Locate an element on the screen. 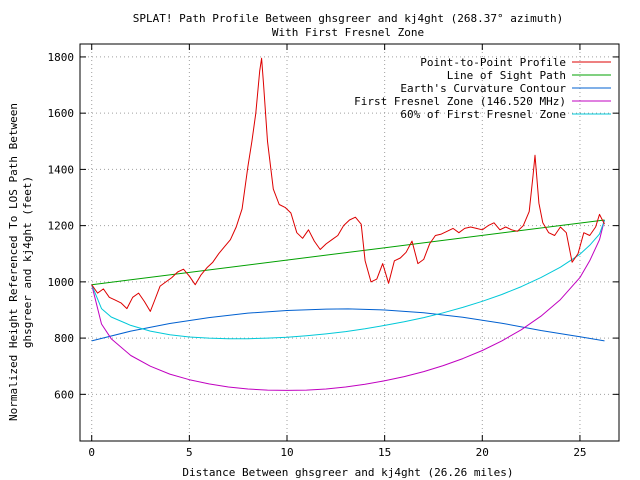 Image resolution: width=640 pixels, height=480 pixels. legend-label-1: Line of Sight Path is located at coordinates (506, 75).